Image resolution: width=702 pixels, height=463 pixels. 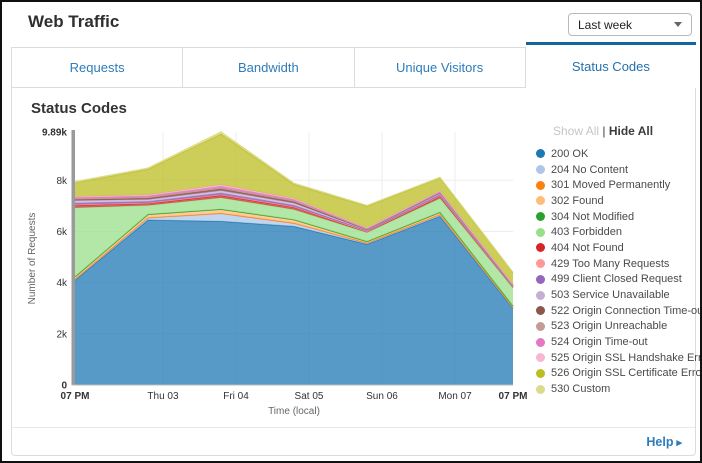 What do you see at coordinates (611, 185) in the screenshot?
I see `legend-item-label: 301 Moved Permanently` at bounding box center [611, 185].